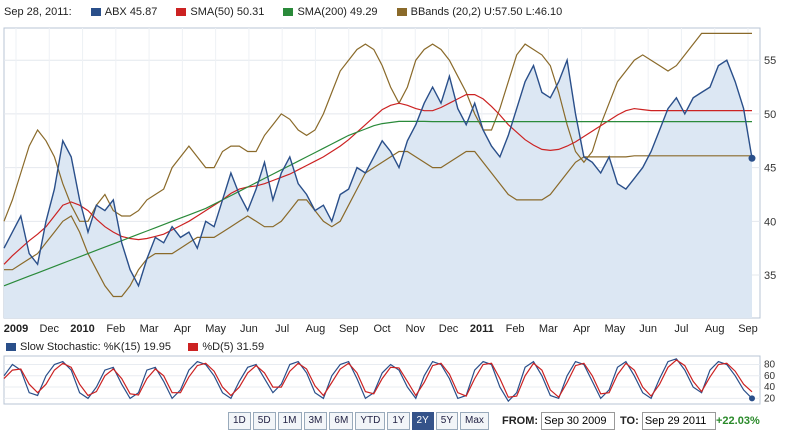 Image resolution: width=792 pixels, height=433 pixels. Describe the element at coordinates (474, 421) in the screenshot. I see `range-button-max: Max` at that location.